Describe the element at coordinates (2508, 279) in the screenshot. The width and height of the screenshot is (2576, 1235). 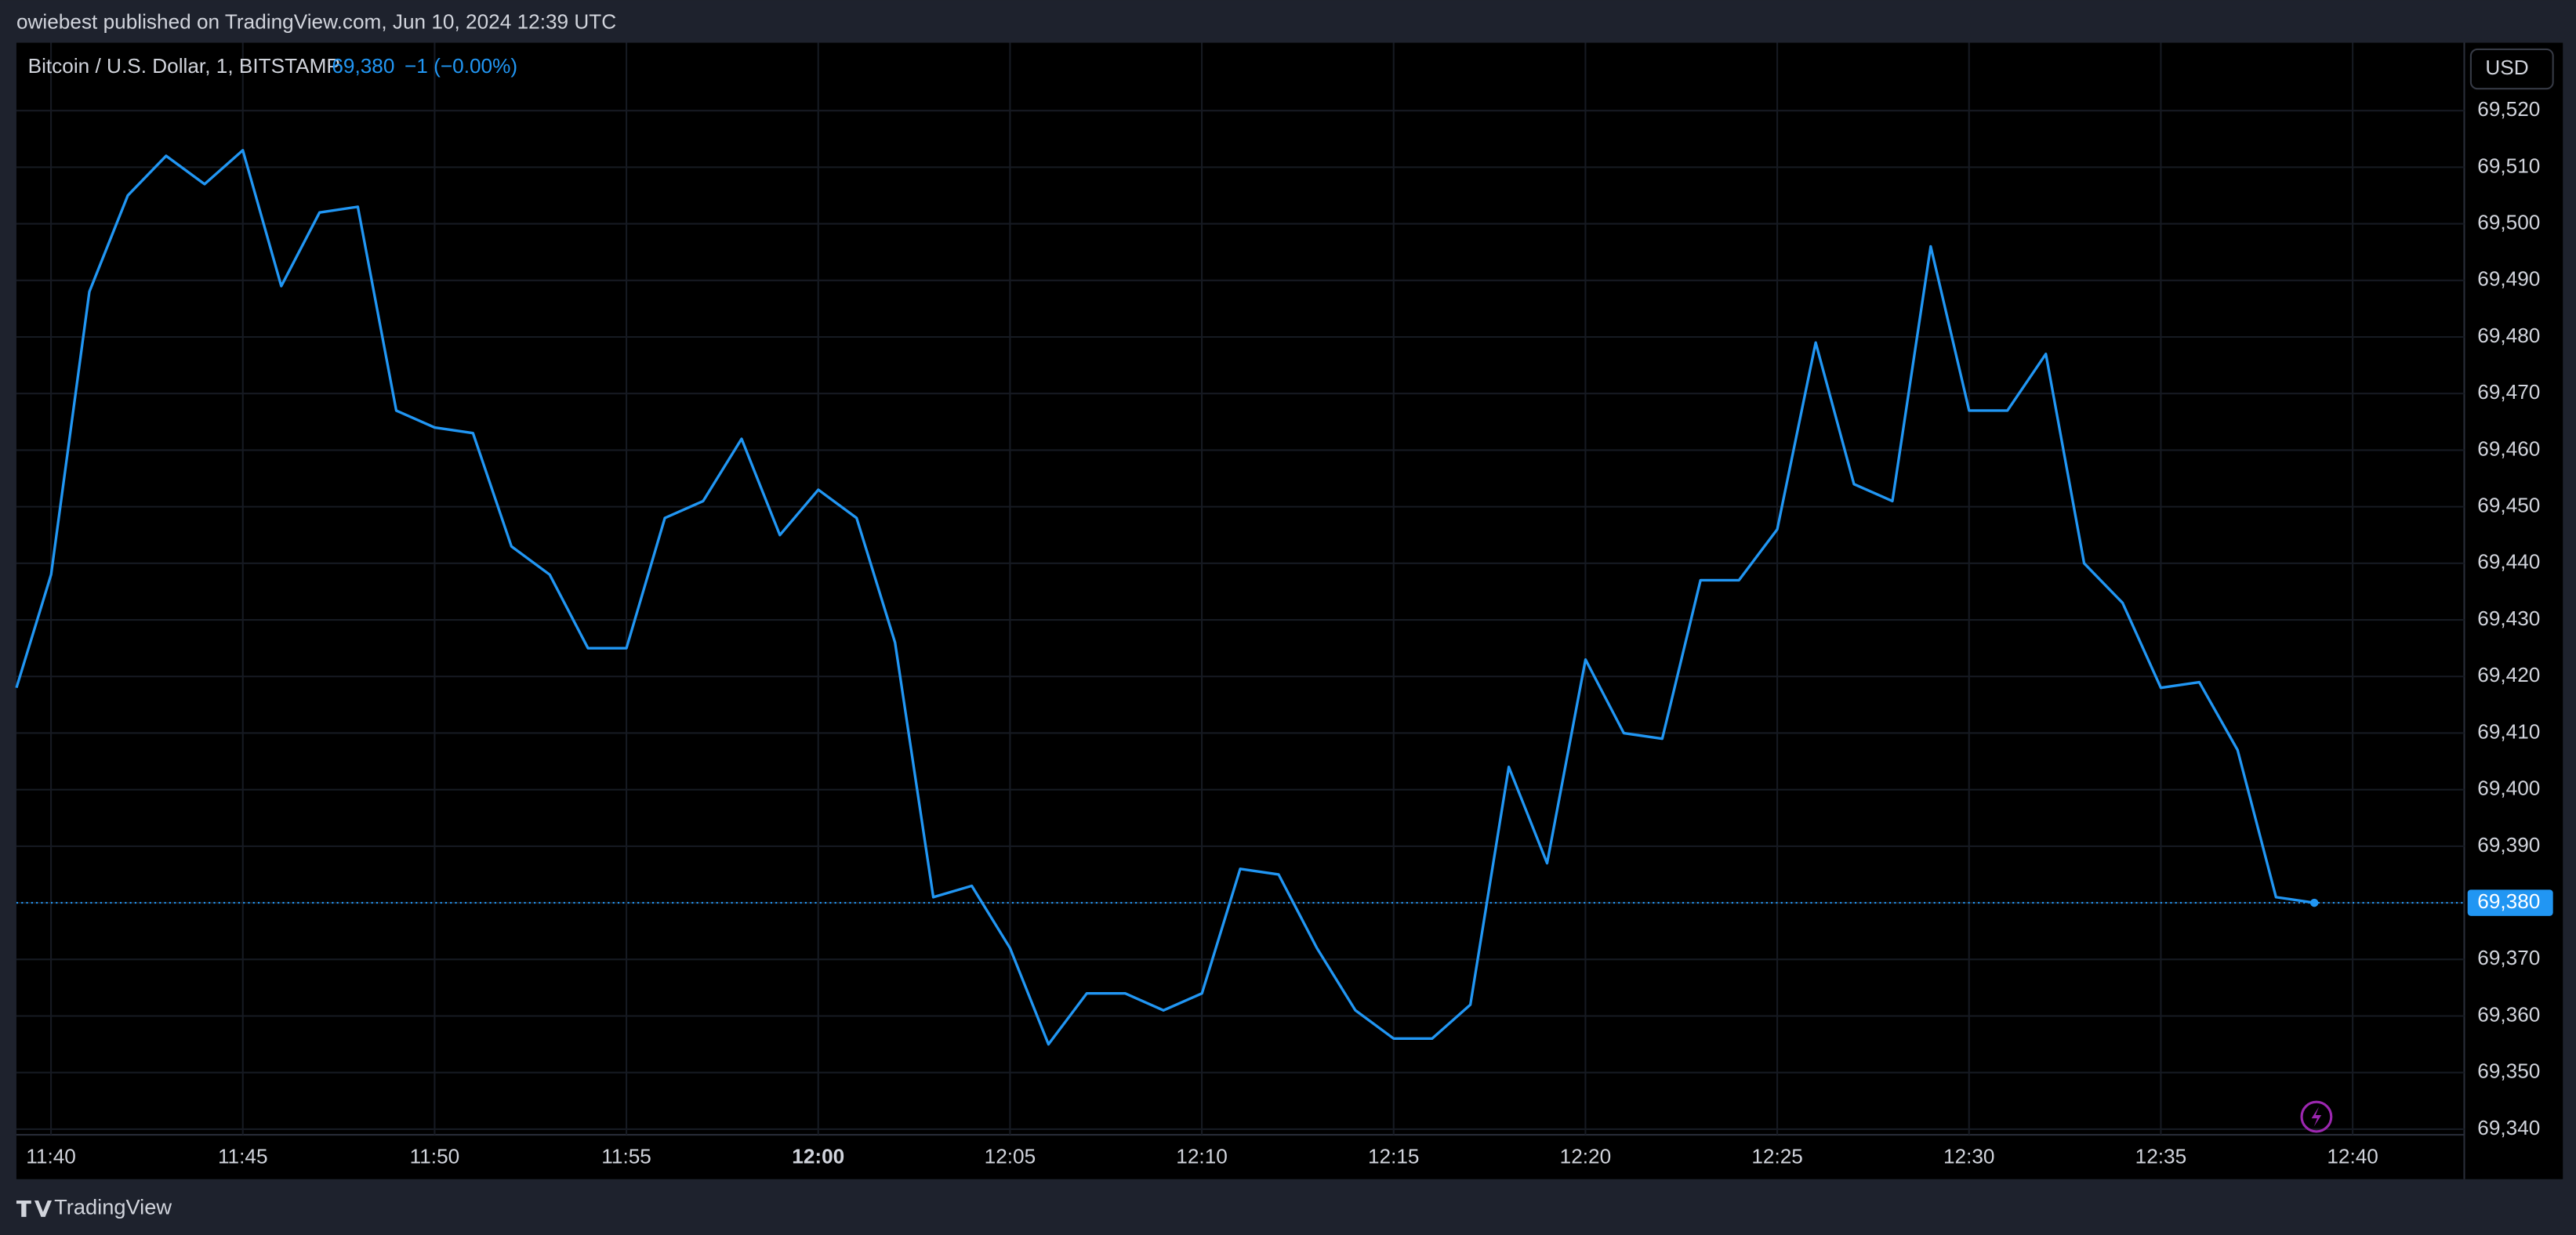
I see `y-tick-label: 69,490` at that location.